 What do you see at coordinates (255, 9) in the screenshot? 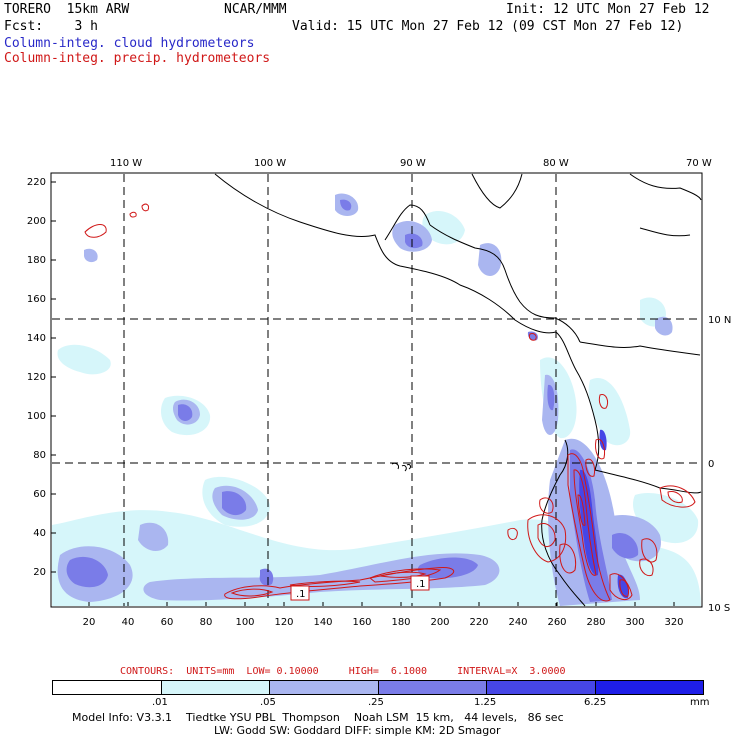
I see `org-label: NCAR/MMM` at bounding box center [255, 9].